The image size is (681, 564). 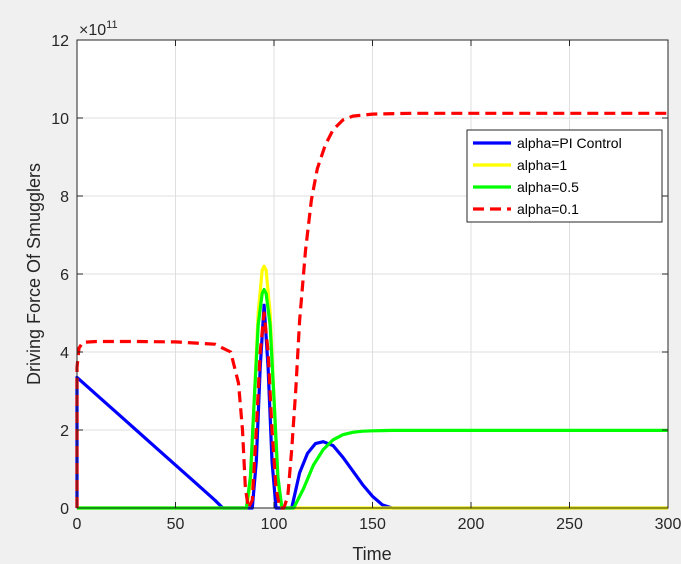 I want to click on legend-box, so click(x=564, y=176).